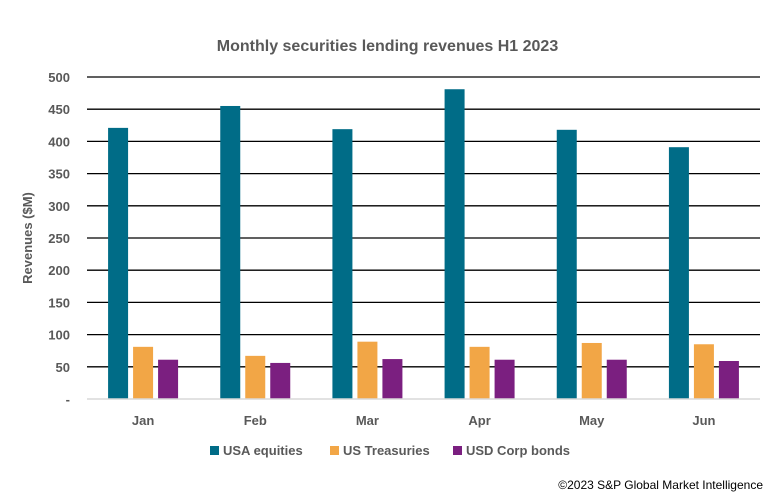 The width and height of the screenshot is (775, 502). I want to click on bar-usd-corp-bonds-mar, so click(392, 379).